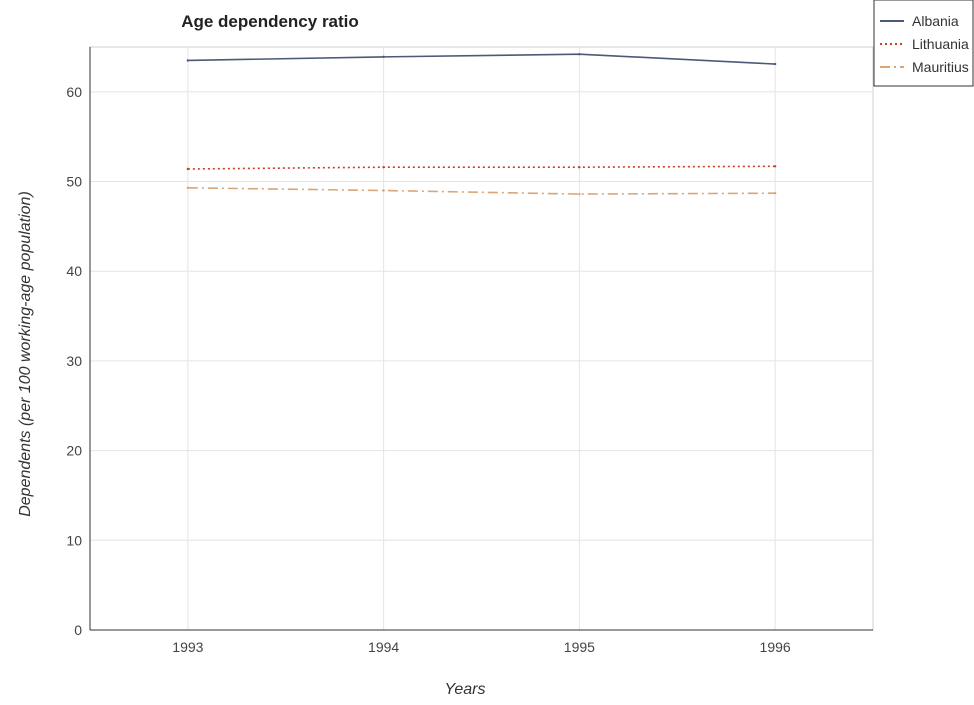  What do you see at coordinates (270, 21) in the screenshot?
I see `chart-title: Age dependency ratio` at bounding box center [270, 21].